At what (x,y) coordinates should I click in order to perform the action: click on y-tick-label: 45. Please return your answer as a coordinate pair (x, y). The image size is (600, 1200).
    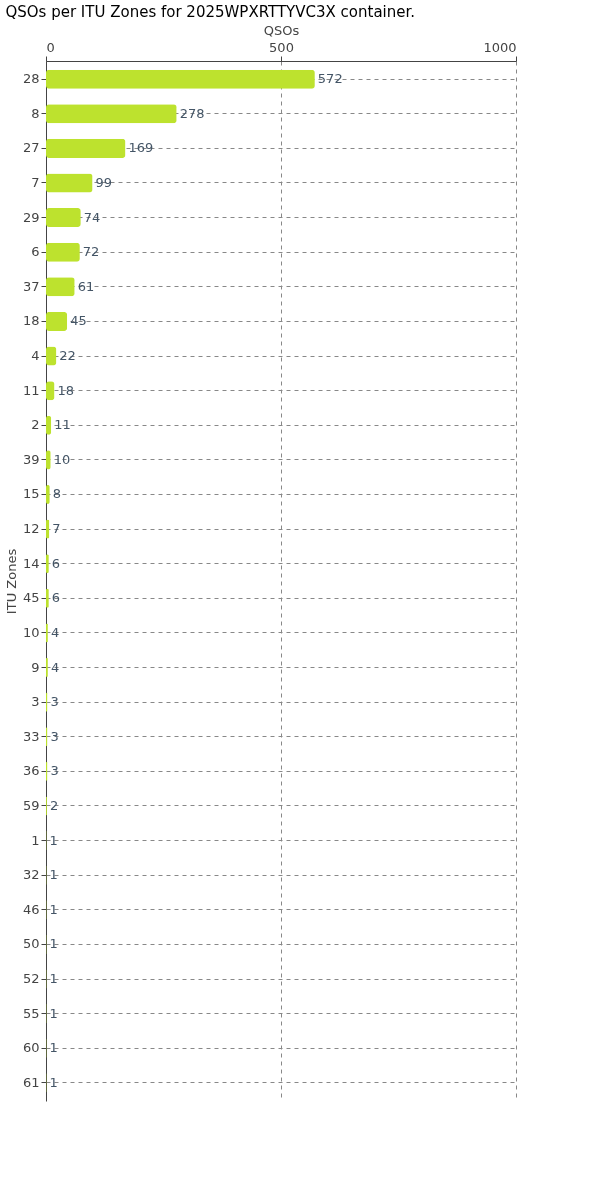
    Looking at the image, I should click on (31, 598).